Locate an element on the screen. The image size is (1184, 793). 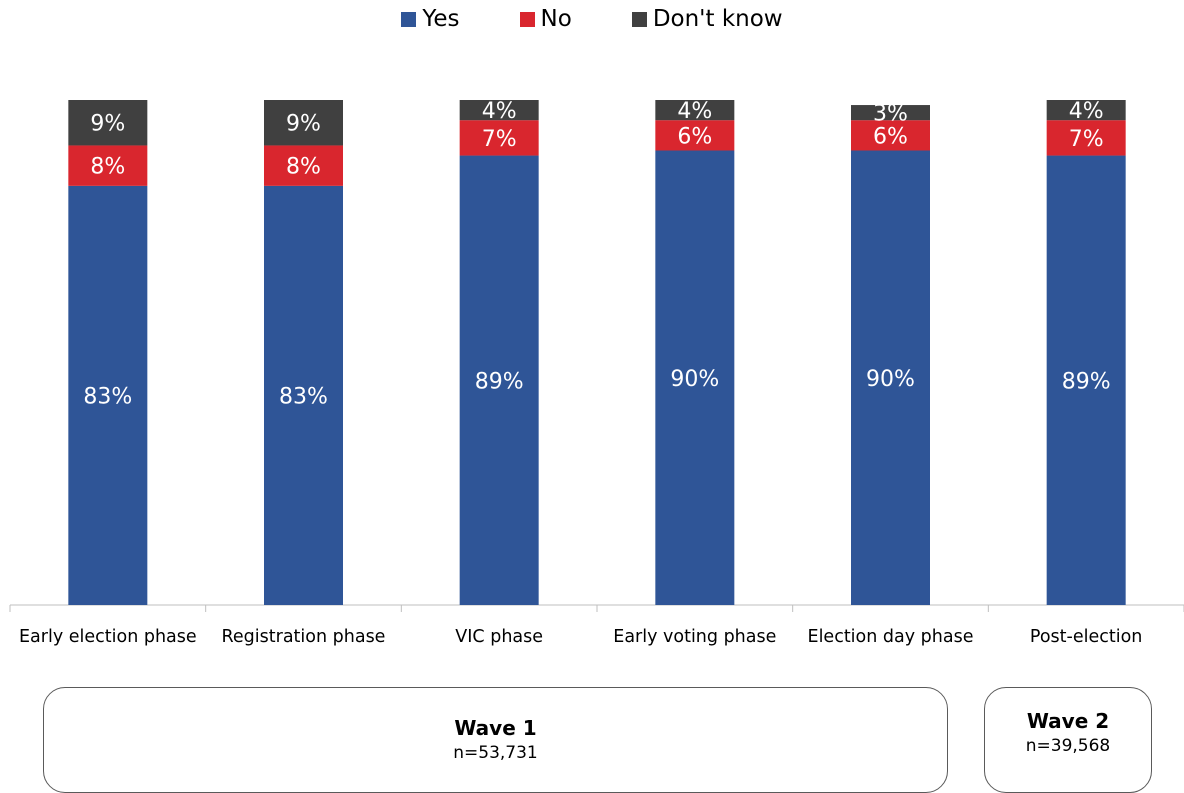
legend-label: Don't know is located at coordinates (717, 19).